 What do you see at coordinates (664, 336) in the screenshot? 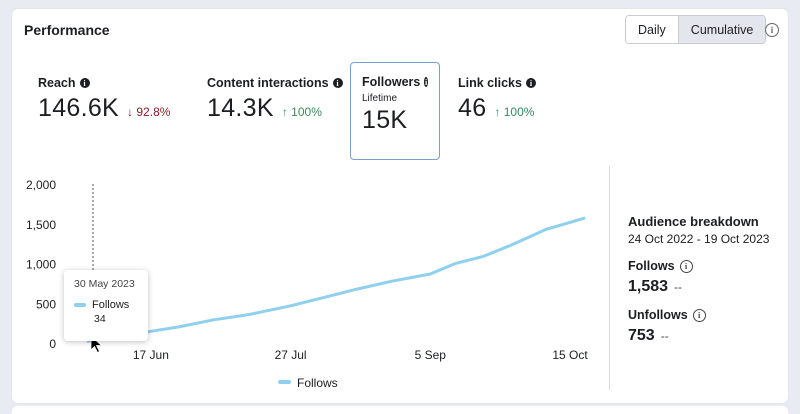
I see `unfollows-delta: --` at bounding box center [664, 336].